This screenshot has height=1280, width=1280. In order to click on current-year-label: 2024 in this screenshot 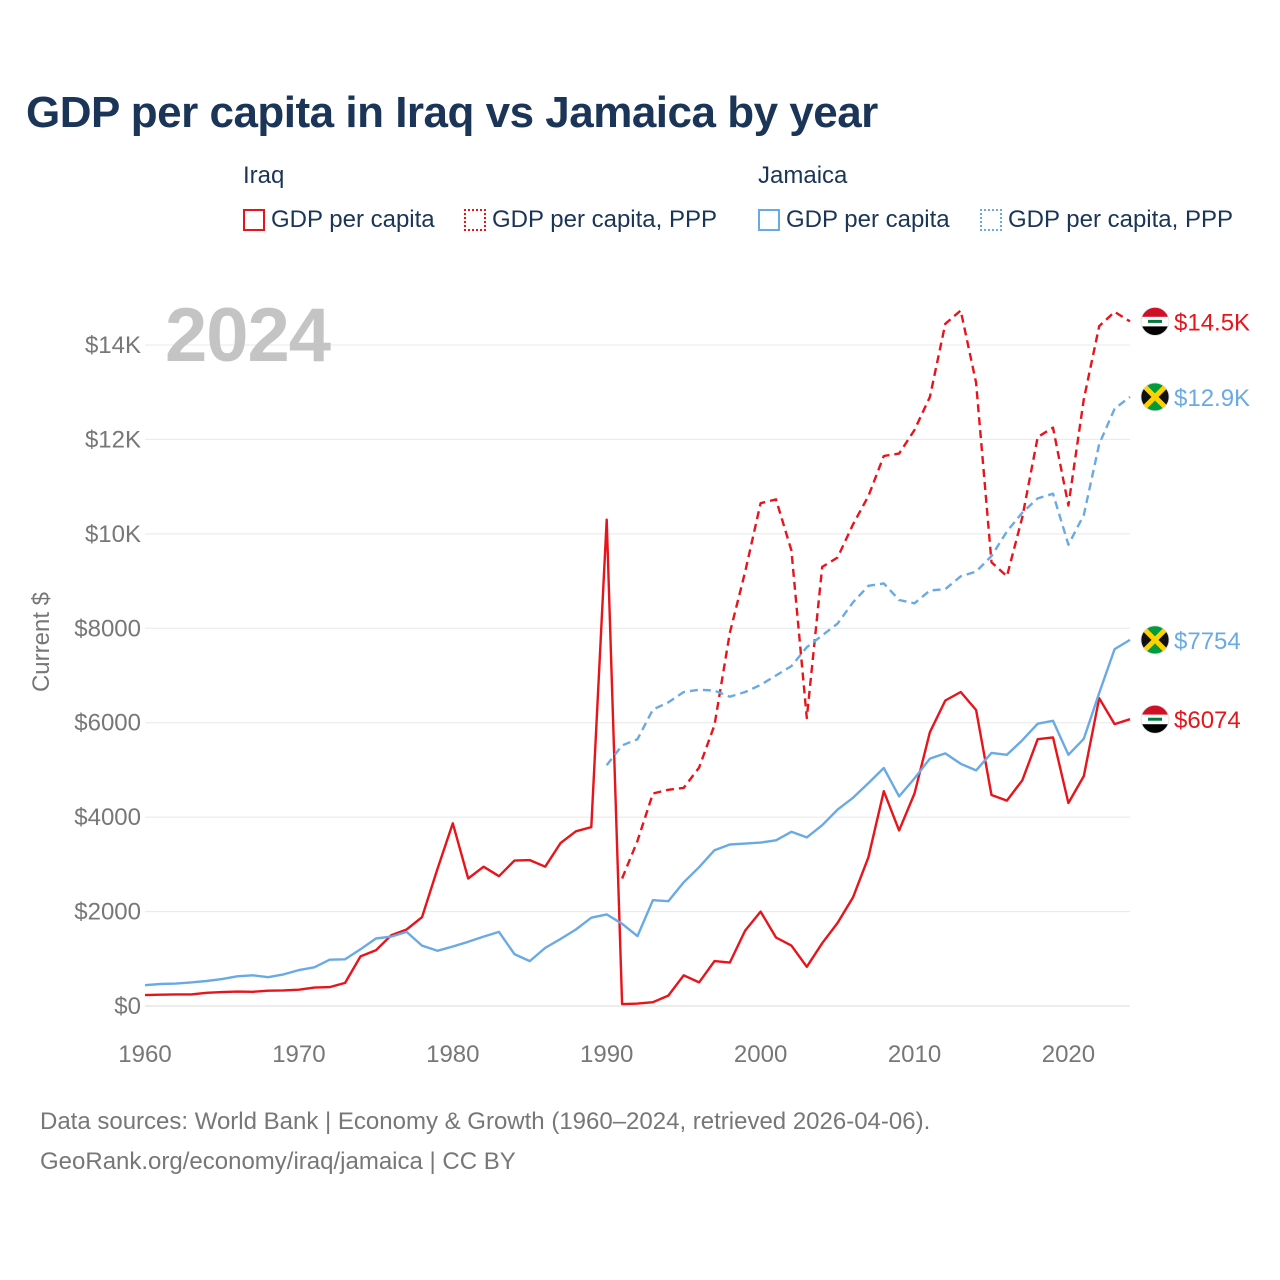, I will do `click(248, 335)`.